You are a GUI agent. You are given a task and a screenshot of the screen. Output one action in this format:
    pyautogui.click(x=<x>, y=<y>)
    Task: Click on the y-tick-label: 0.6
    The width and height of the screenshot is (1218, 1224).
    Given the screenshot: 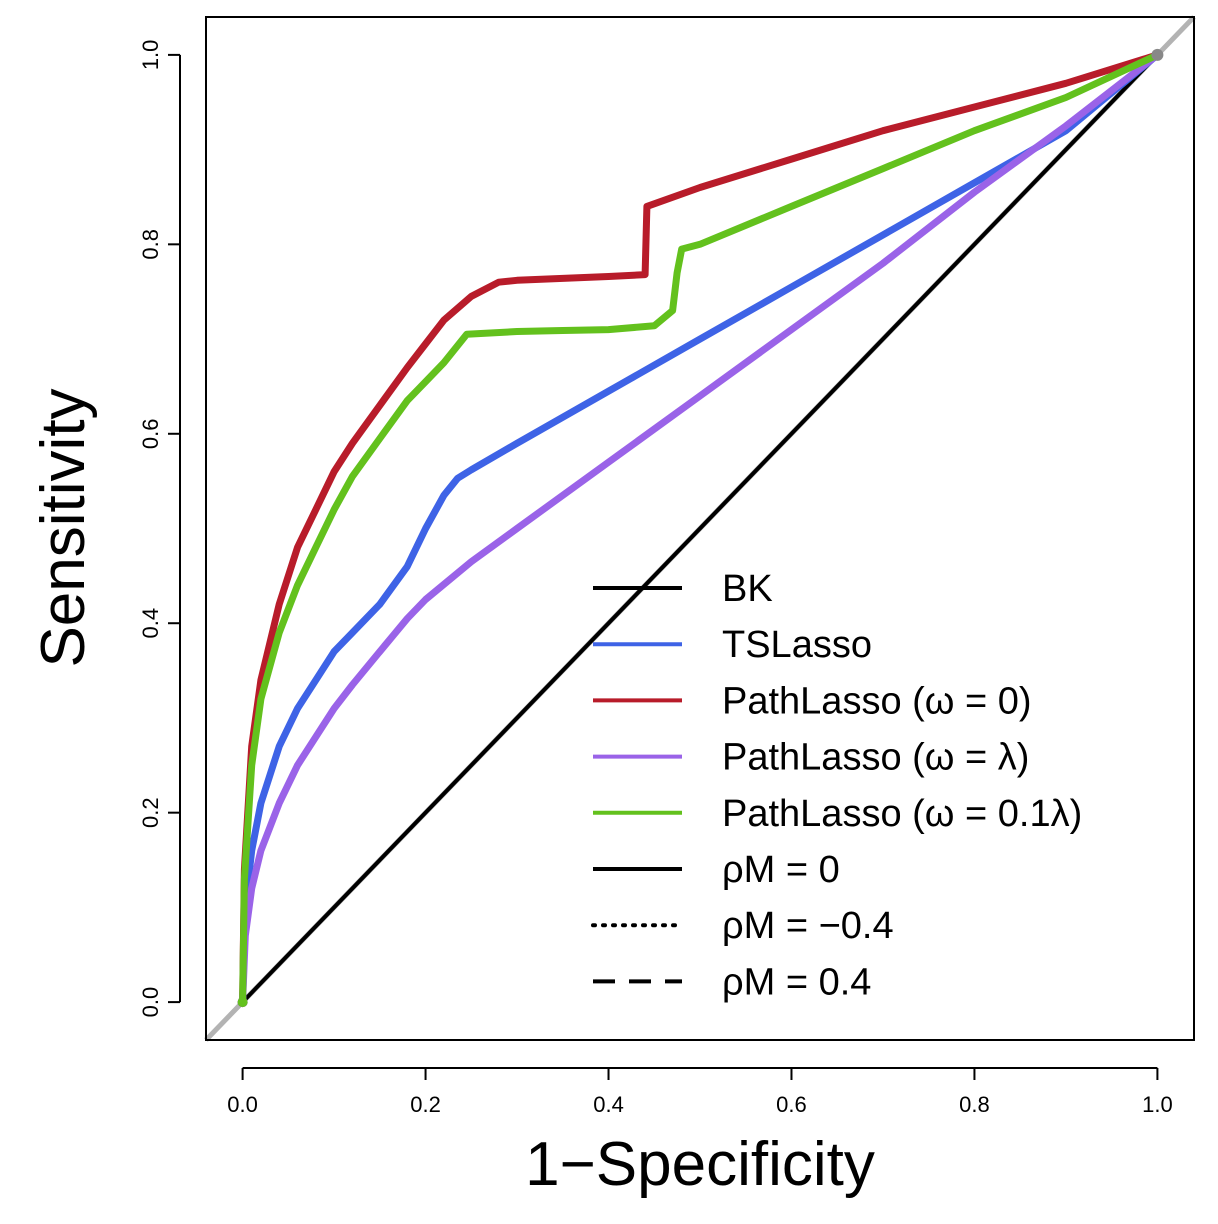 What is the action you would take?
    pyautogui.click(x=150, y=433)
    